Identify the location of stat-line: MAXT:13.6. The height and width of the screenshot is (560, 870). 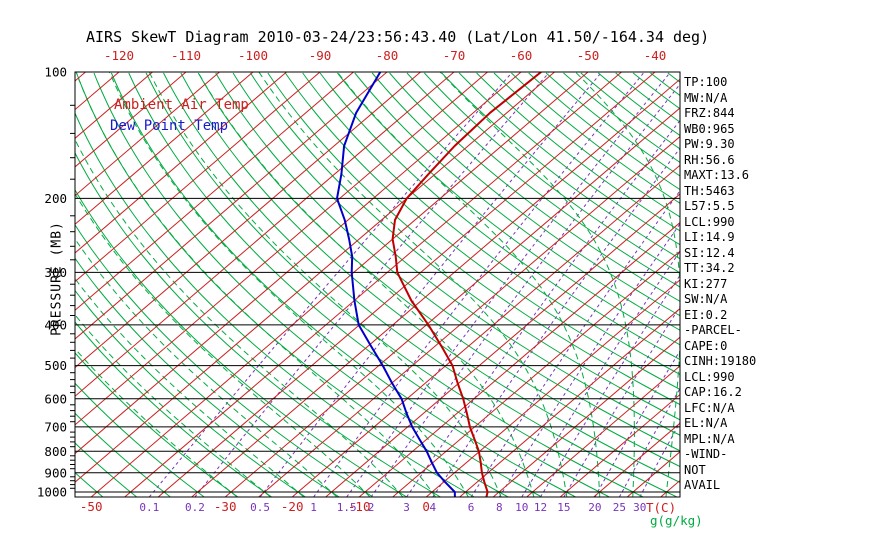
(717, 175).